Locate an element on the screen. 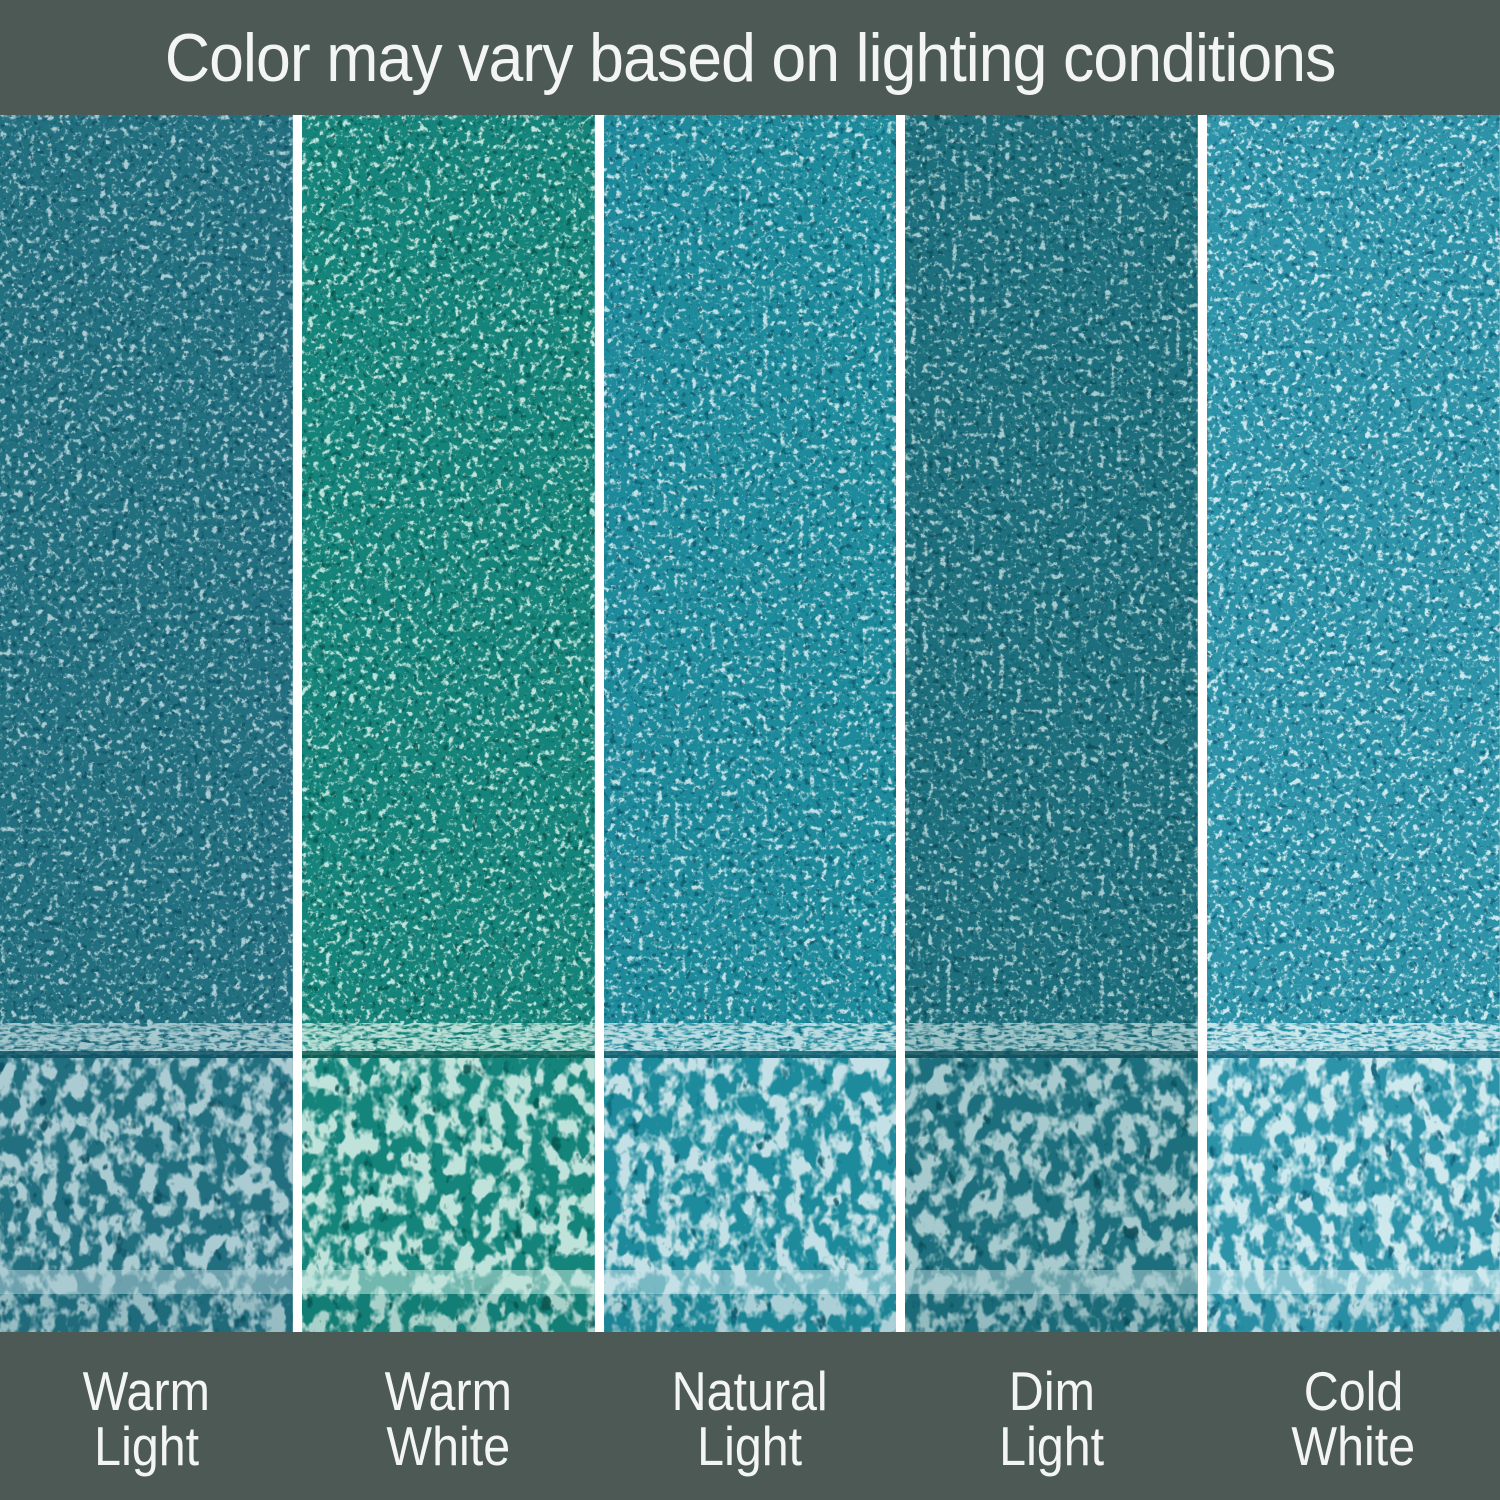  lighting-label-warm-white: Warm White is located at coordinates (448, 1416).